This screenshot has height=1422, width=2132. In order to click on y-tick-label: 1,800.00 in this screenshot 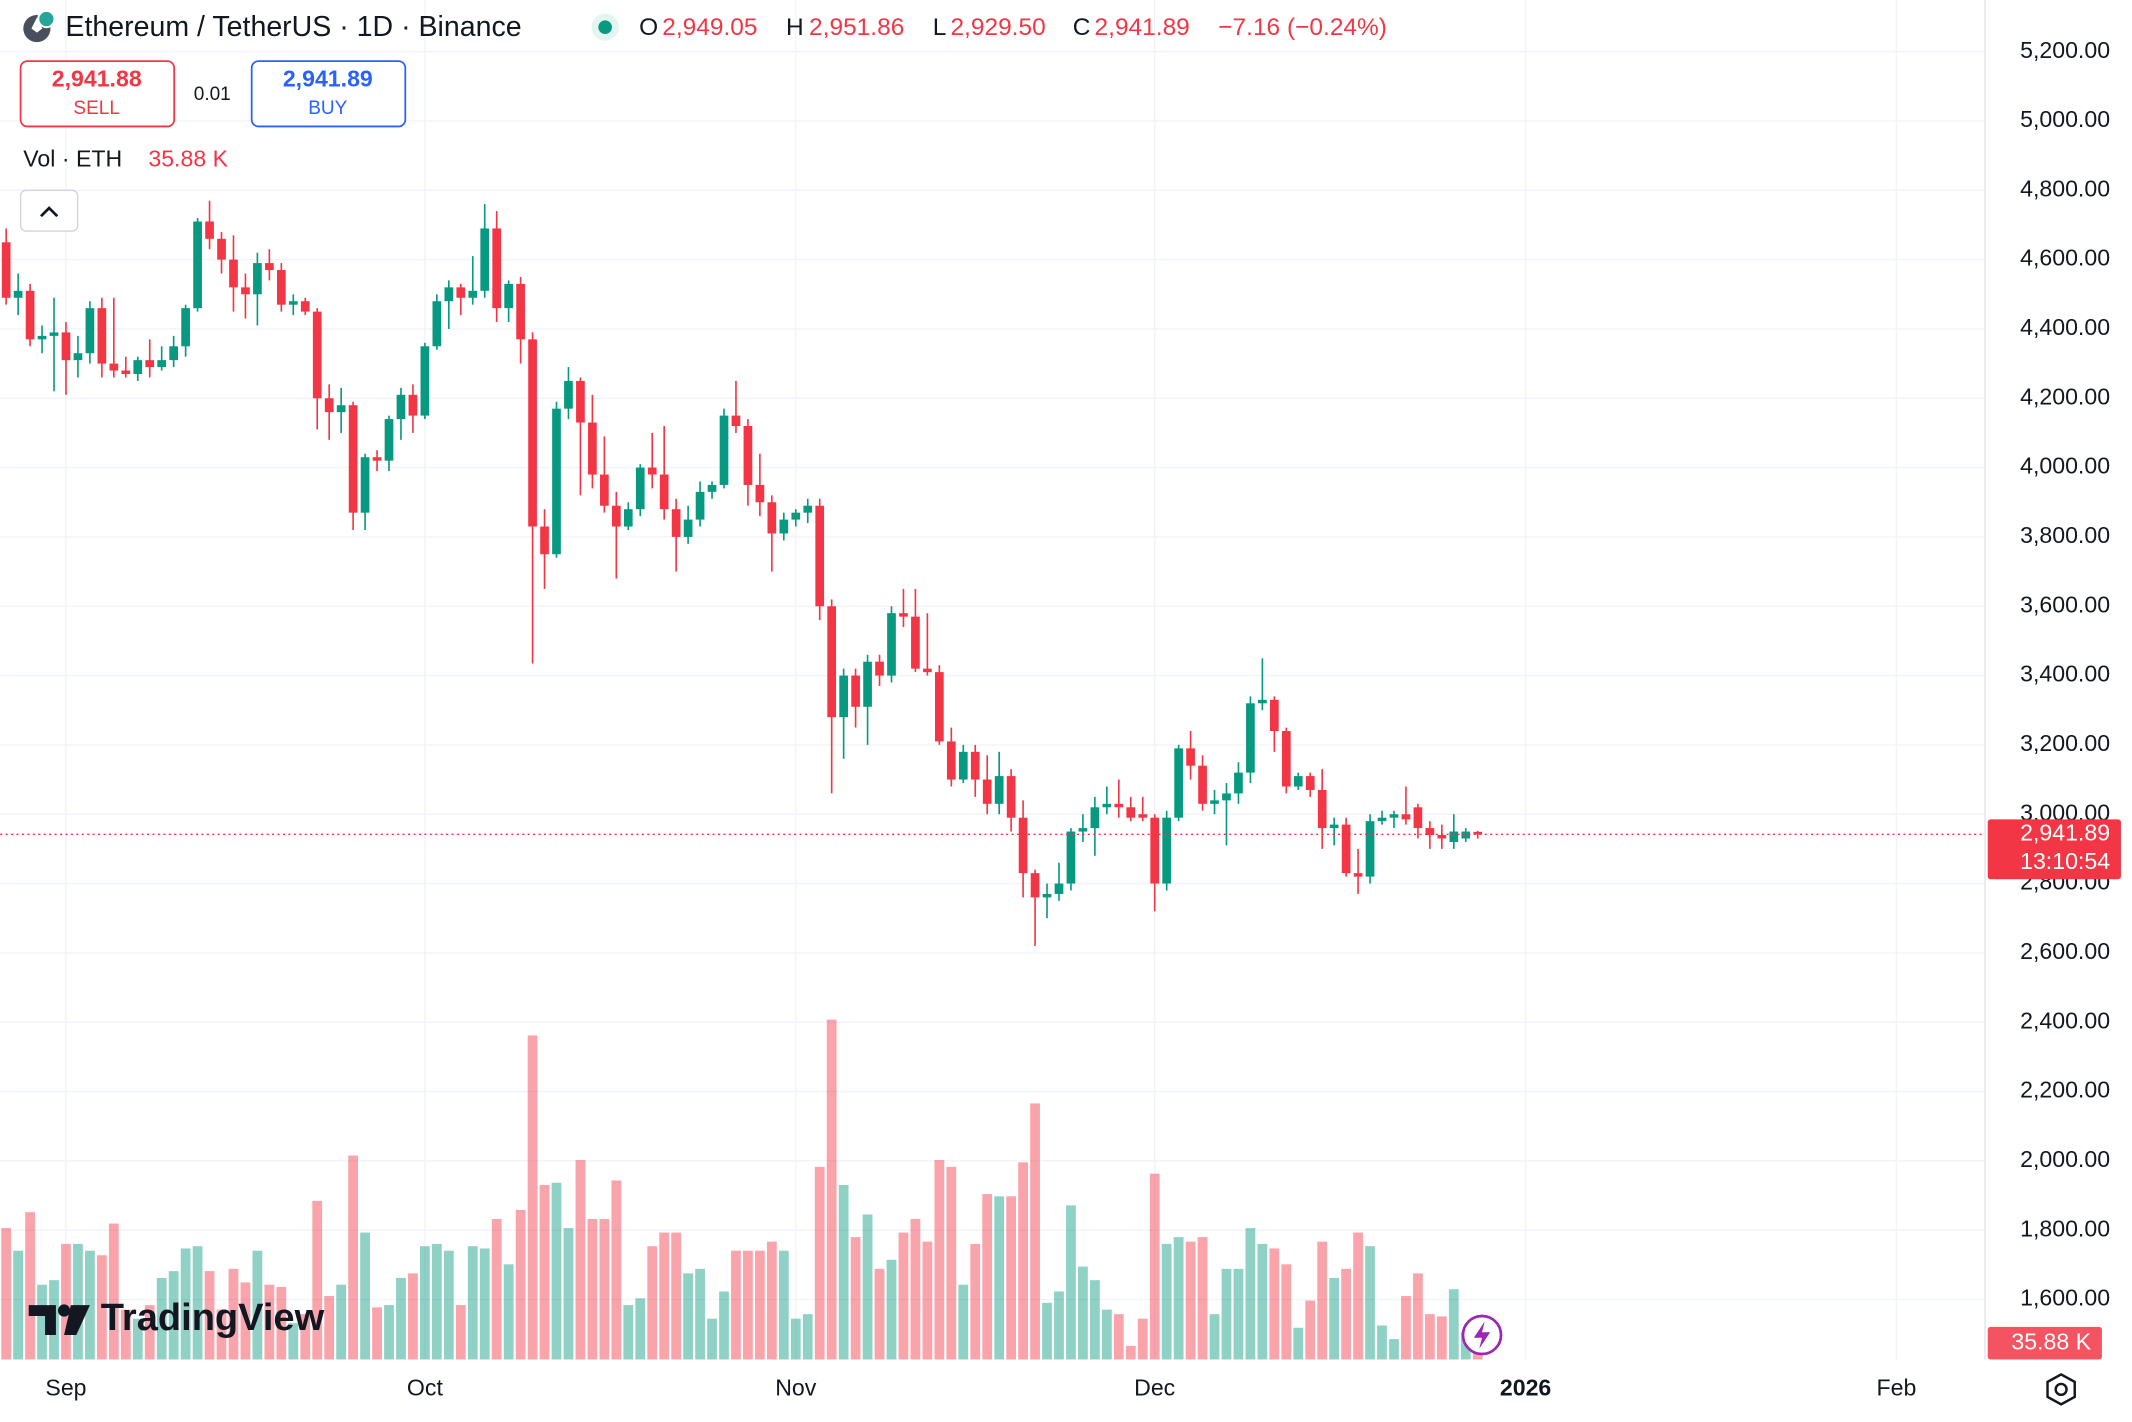, I will do `click(2065, 1228)`.